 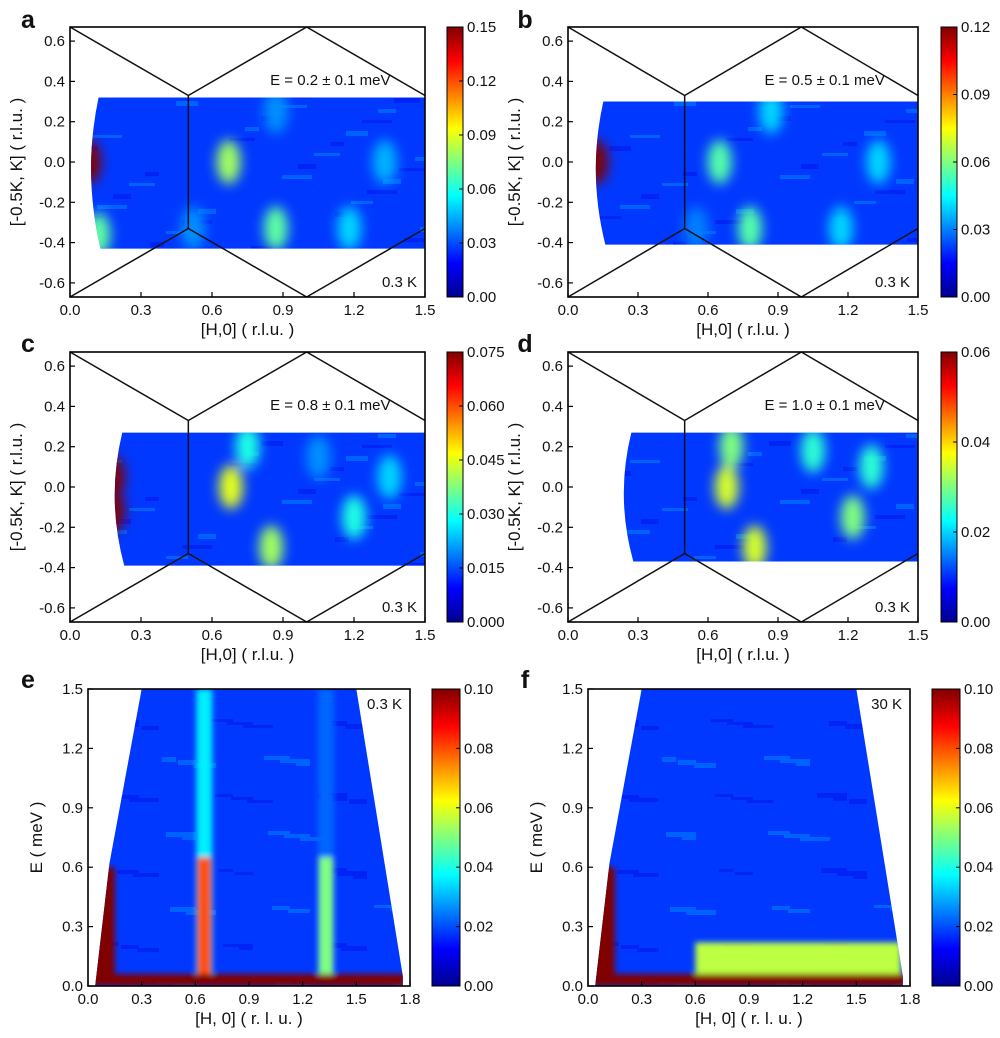 I want to click on x-tick-label: 0.6, so click(x=195, y=999).